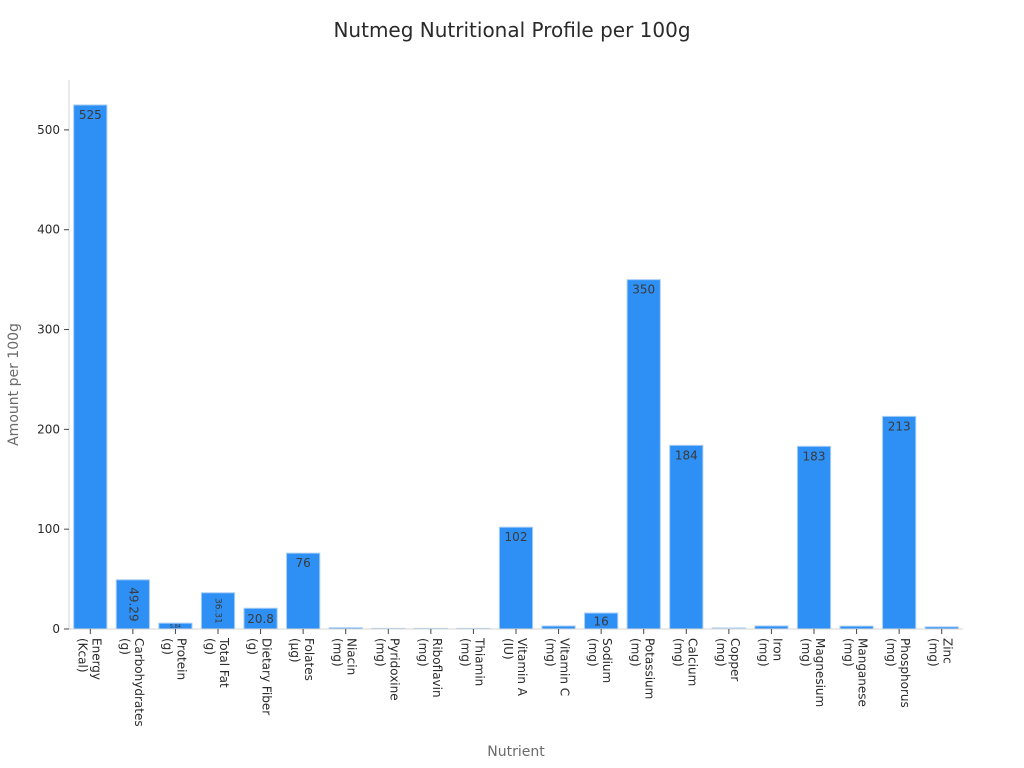 This screenshot has width=1024, height=768. Describe the element at coordinates (56, 629) in the screenshot. I see `y-tick-label: 0` at that location.